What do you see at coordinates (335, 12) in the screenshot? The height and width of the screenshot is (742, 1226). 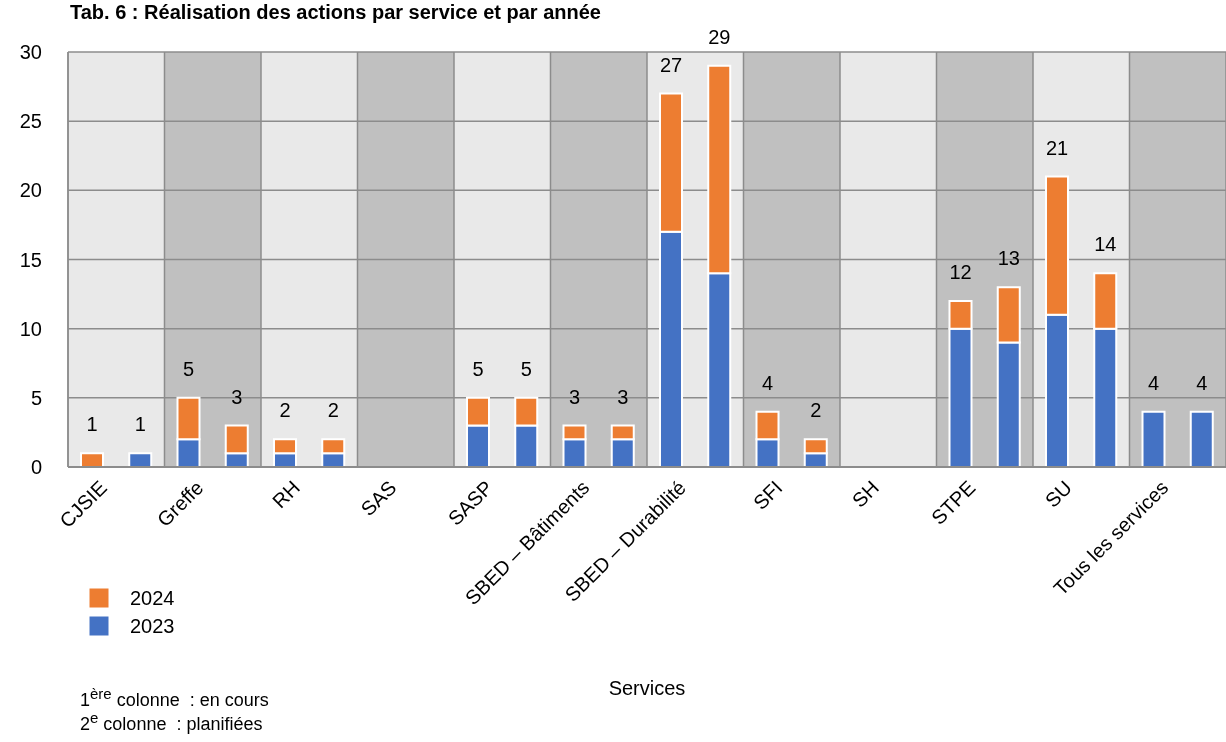 I see `chart-title: Tab. 6 : Réalisation des actions par service et par année` at bounding box center [335, 12].